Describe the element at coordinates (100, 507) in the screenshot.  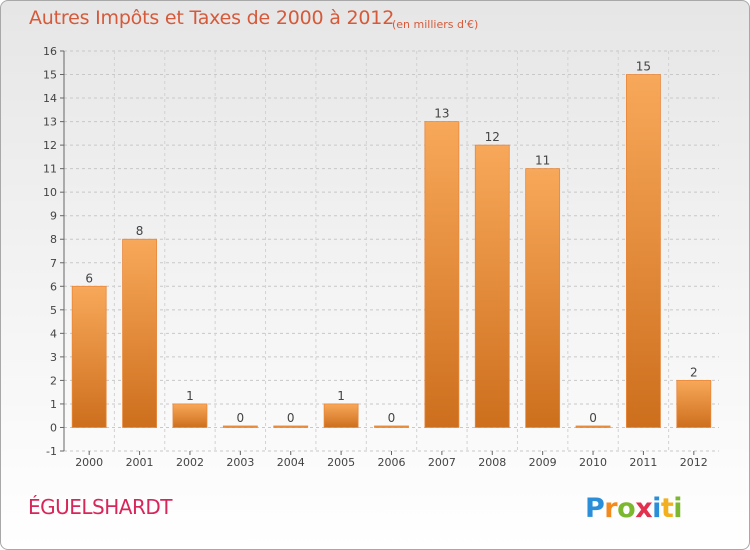
I see `commune-name: ÉGUELSHARDT` at that location.